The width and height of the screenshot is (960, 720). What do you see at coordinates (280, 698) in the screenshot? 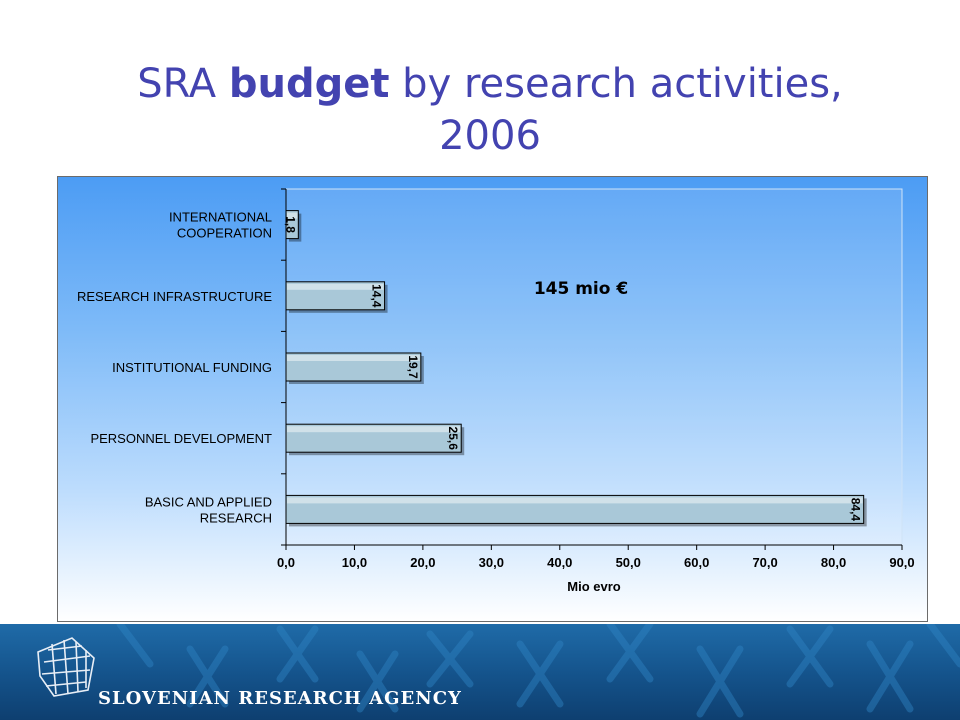
I see `agency-name: SLOVENIAN RESEARCH AGENCY` at bounding box center [280, 698].